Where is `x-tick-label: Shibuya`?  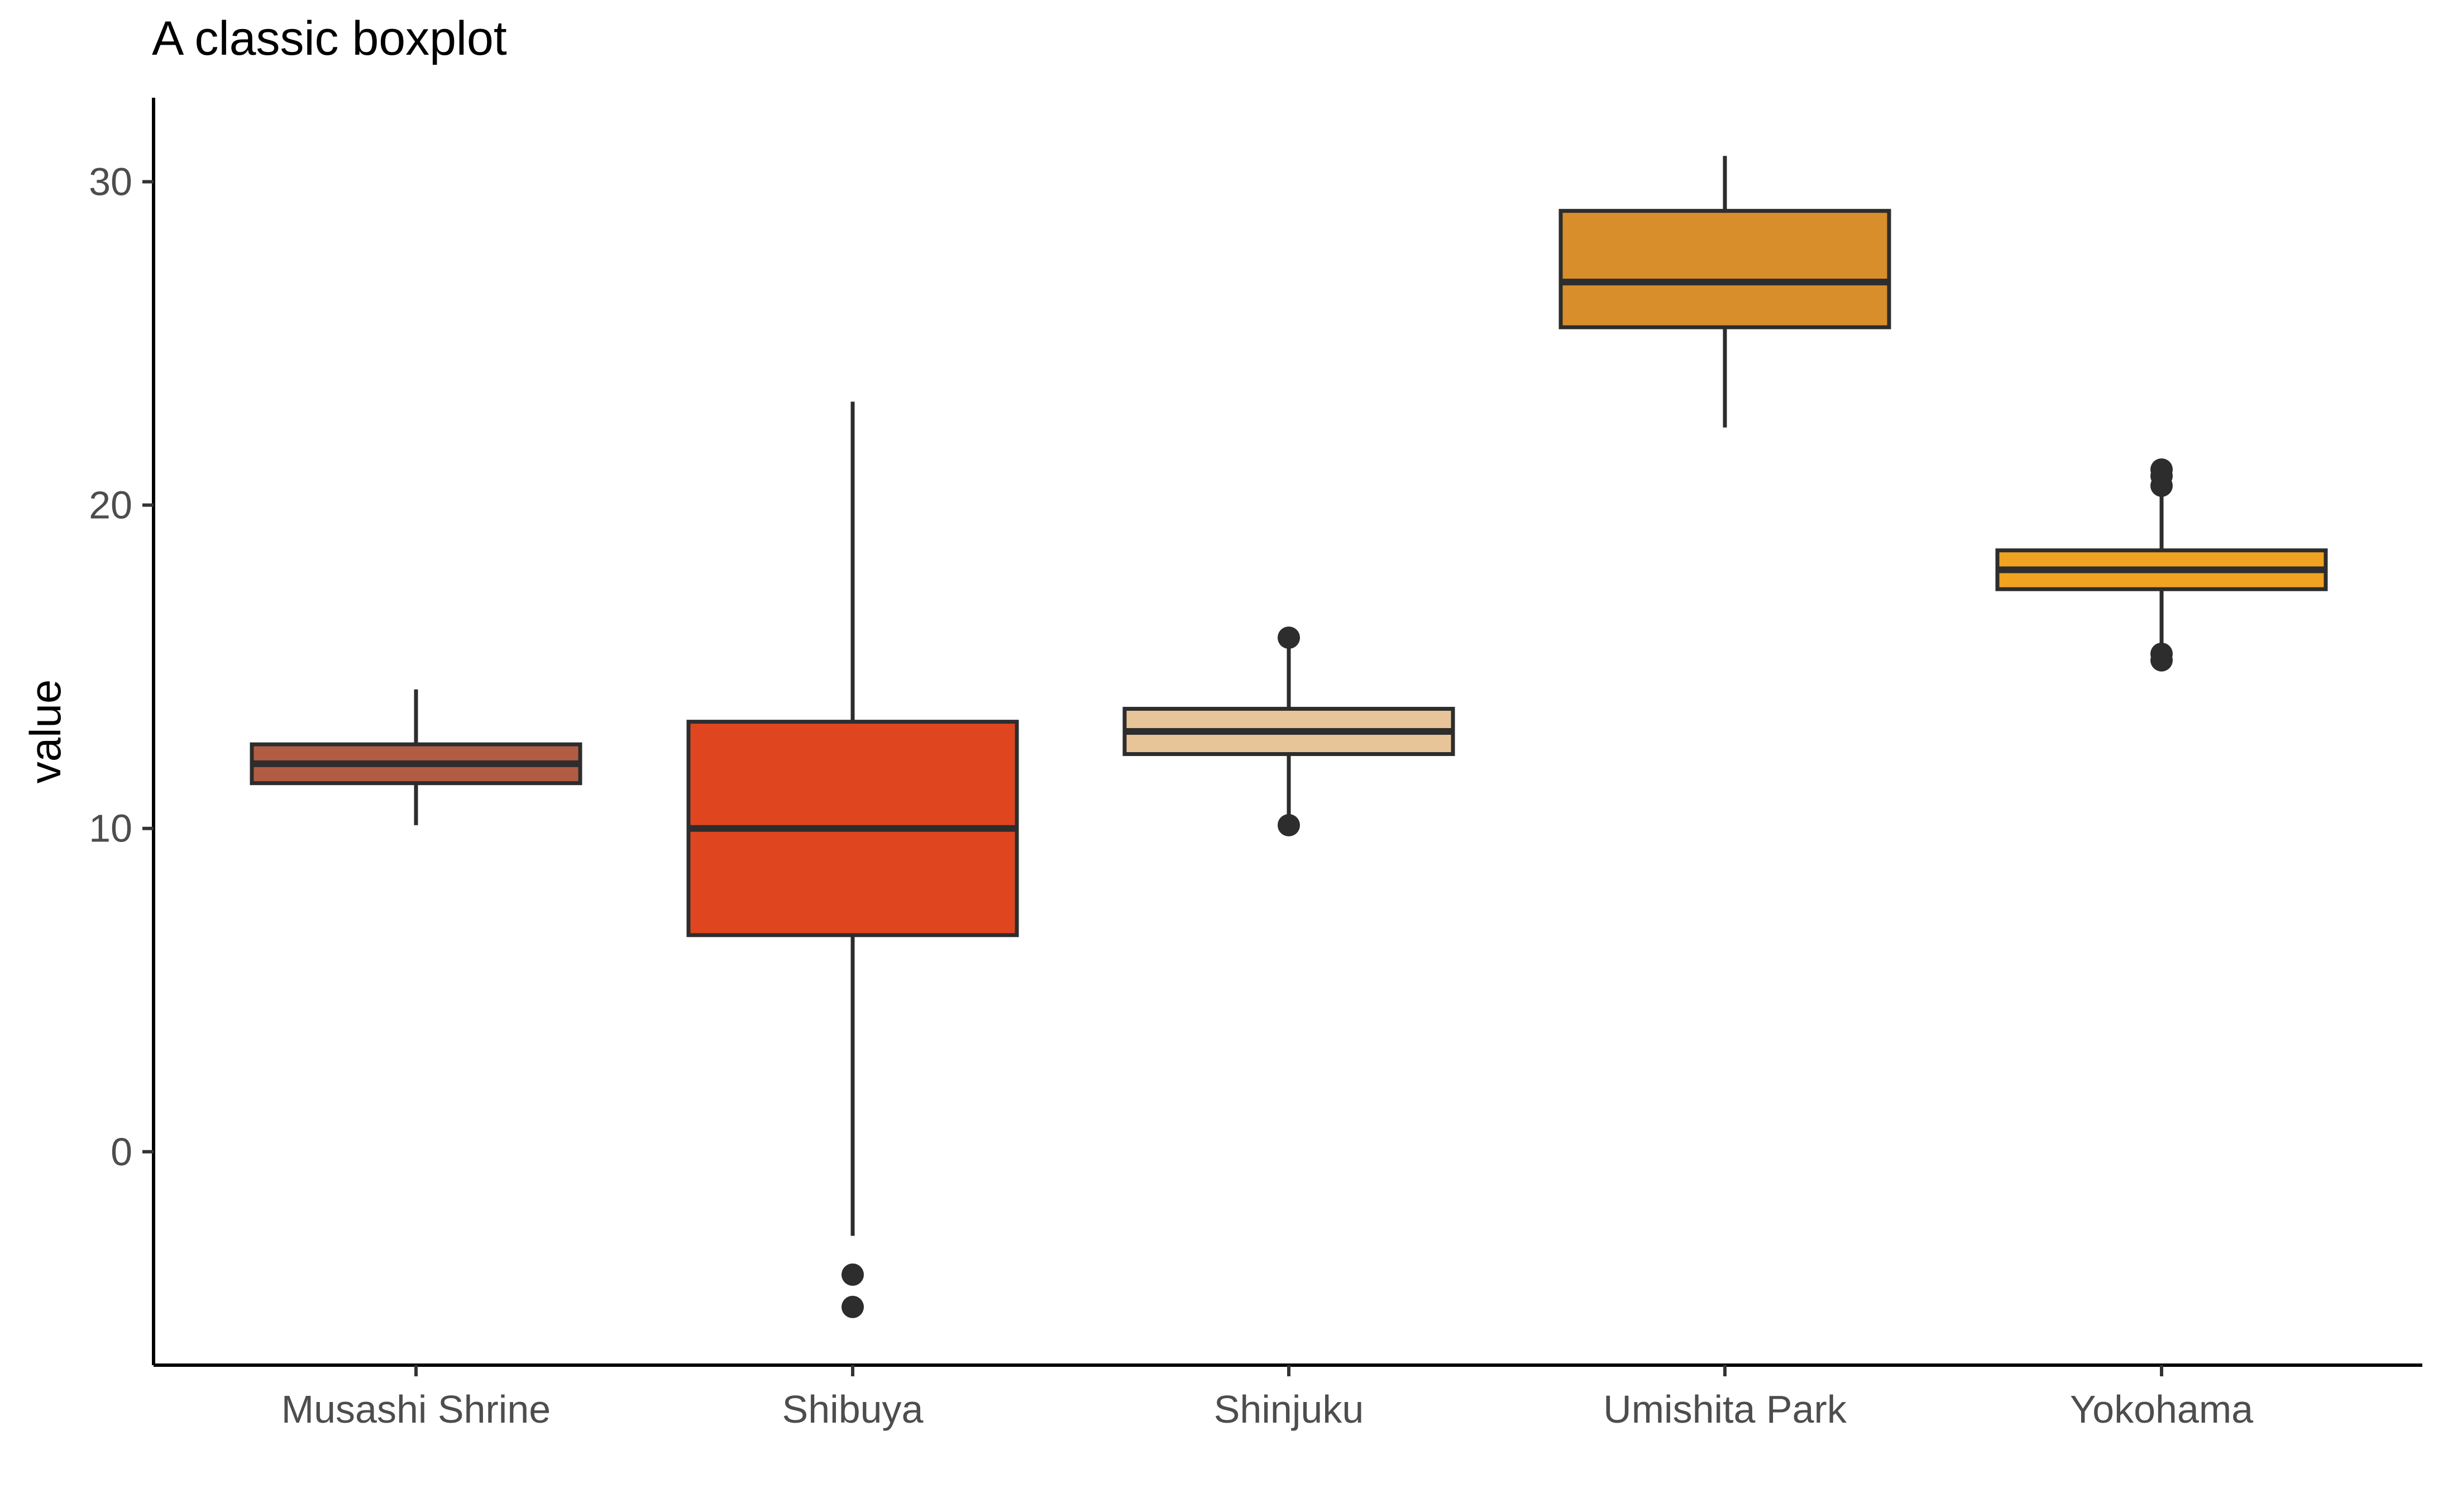 x-tick-label: Shibuya is located at coordinates (853, 1409).